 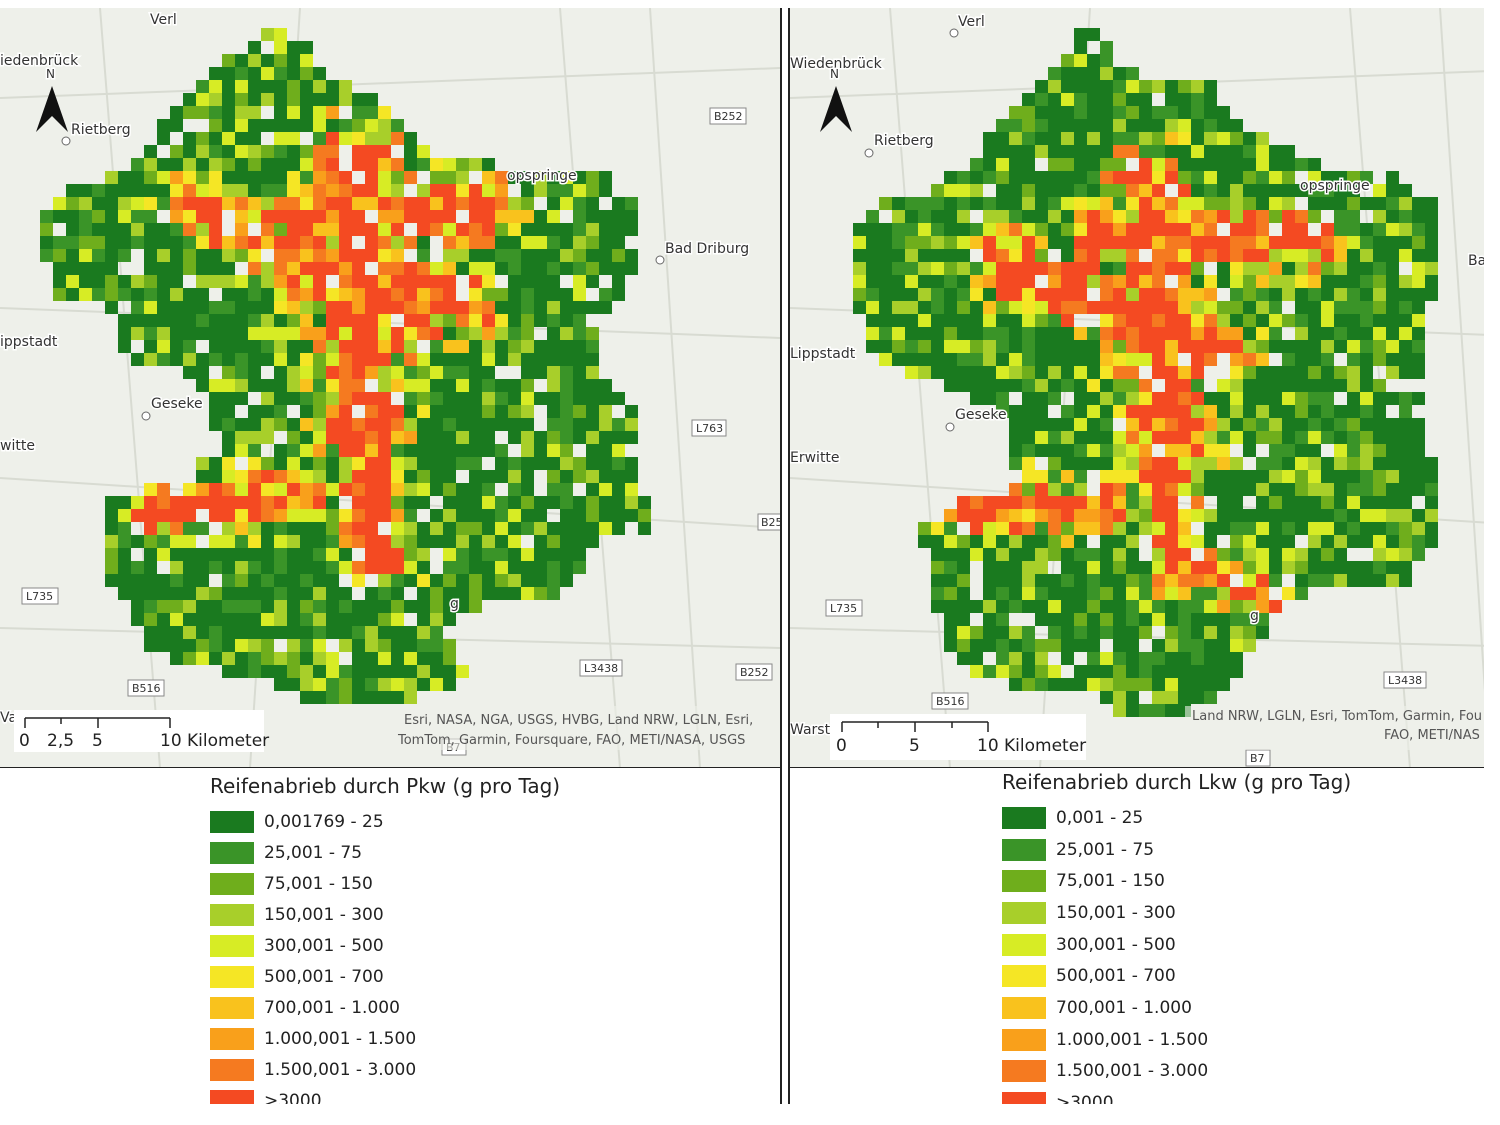 I want to click on legend-label: 150,001 - 300, so click(x=324, y=914).